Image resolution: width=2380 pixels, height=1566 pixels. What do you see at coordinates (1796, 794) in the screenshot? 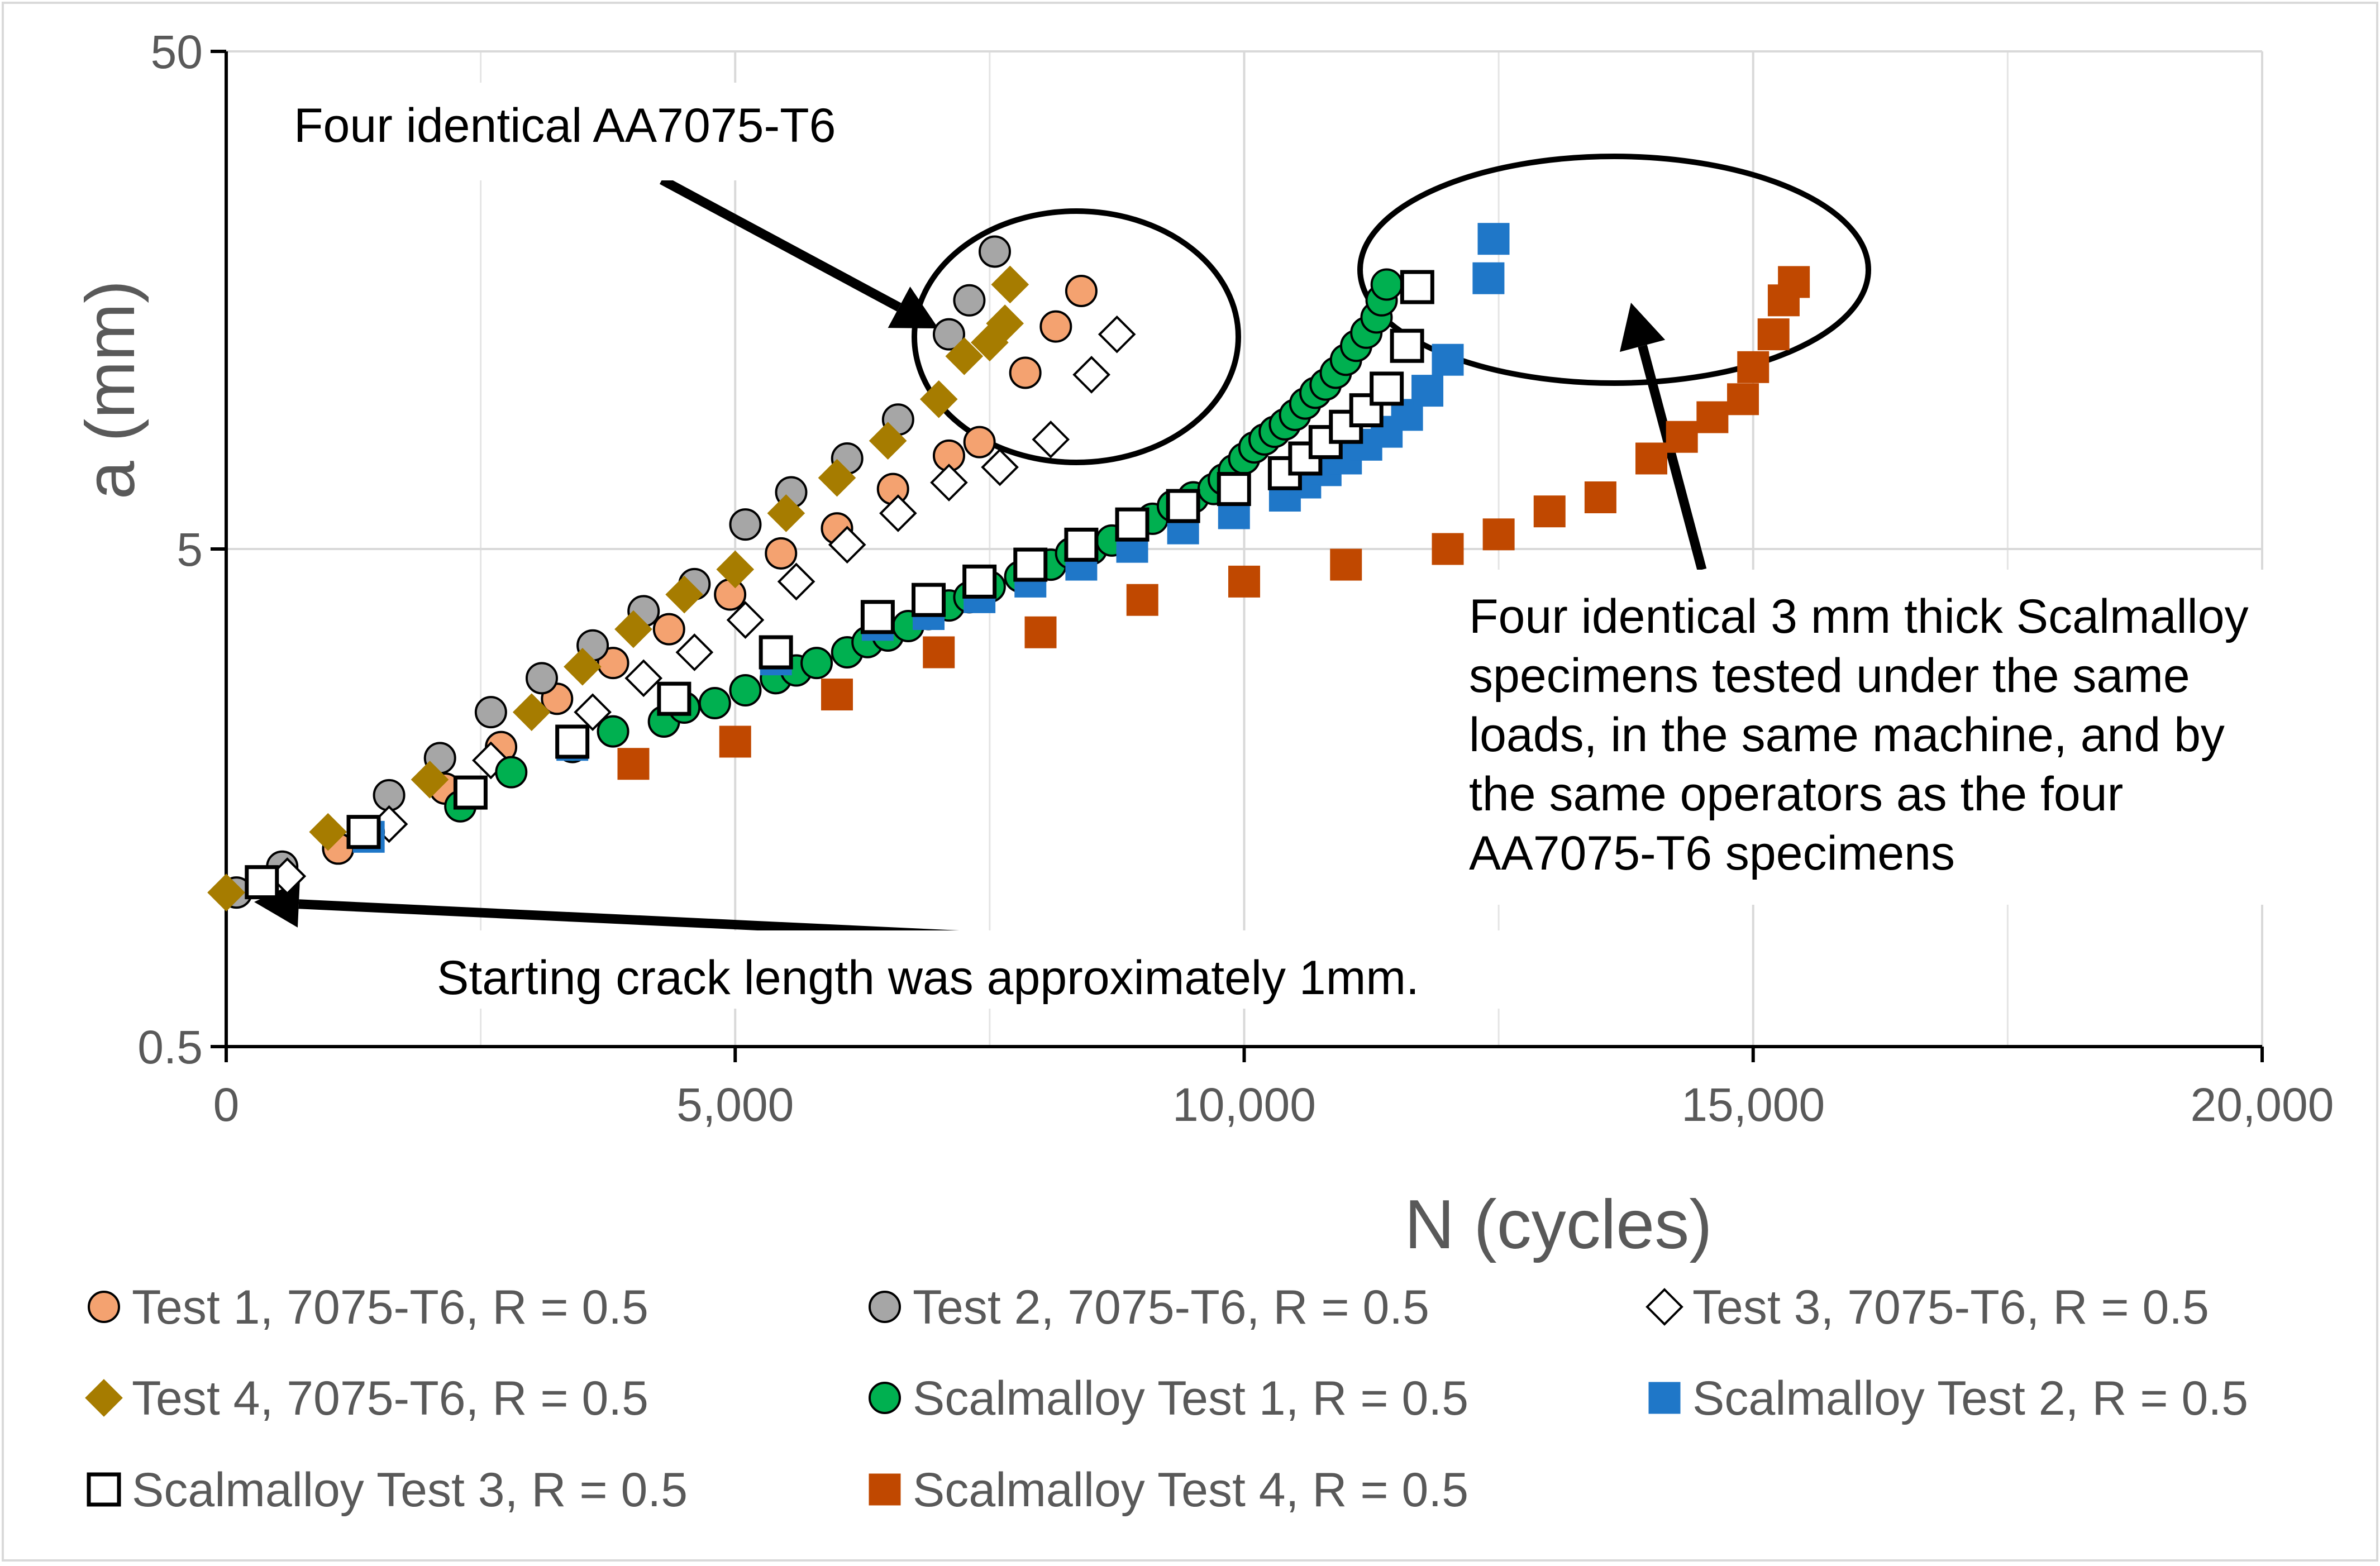
I see `scalmalloy-label-line: the same operators as the four` at bounding box center [1796, 794].